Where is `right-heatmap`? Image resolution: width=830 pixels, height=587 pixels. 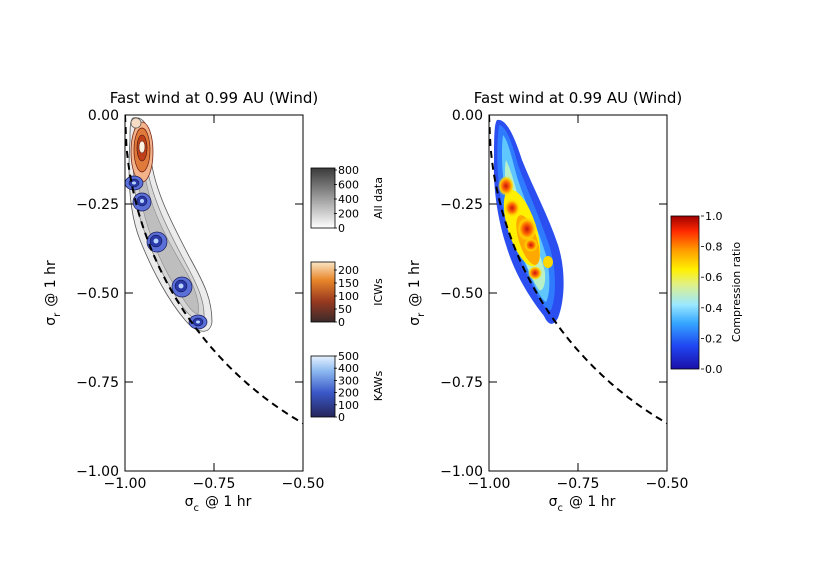
right-heatmap is located at coordinates (578, 270).